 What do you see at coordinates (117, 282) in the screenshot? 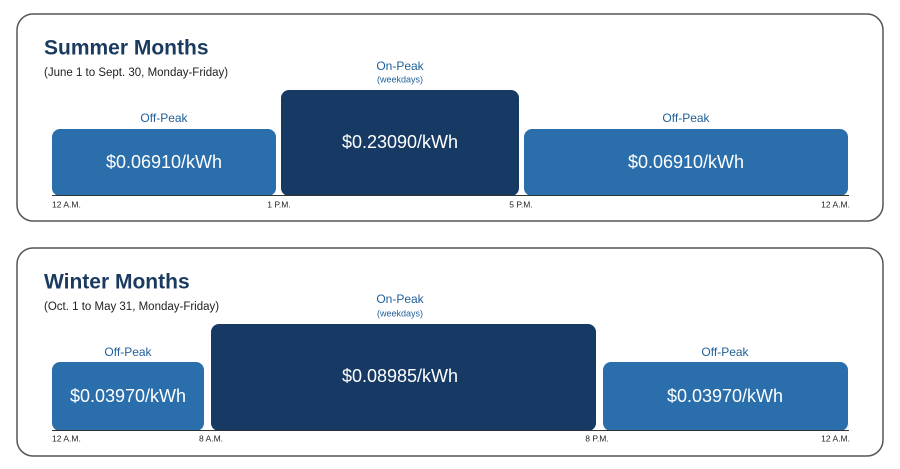
I see `panel-title: Winter Months` at bounding box center [117, 282].